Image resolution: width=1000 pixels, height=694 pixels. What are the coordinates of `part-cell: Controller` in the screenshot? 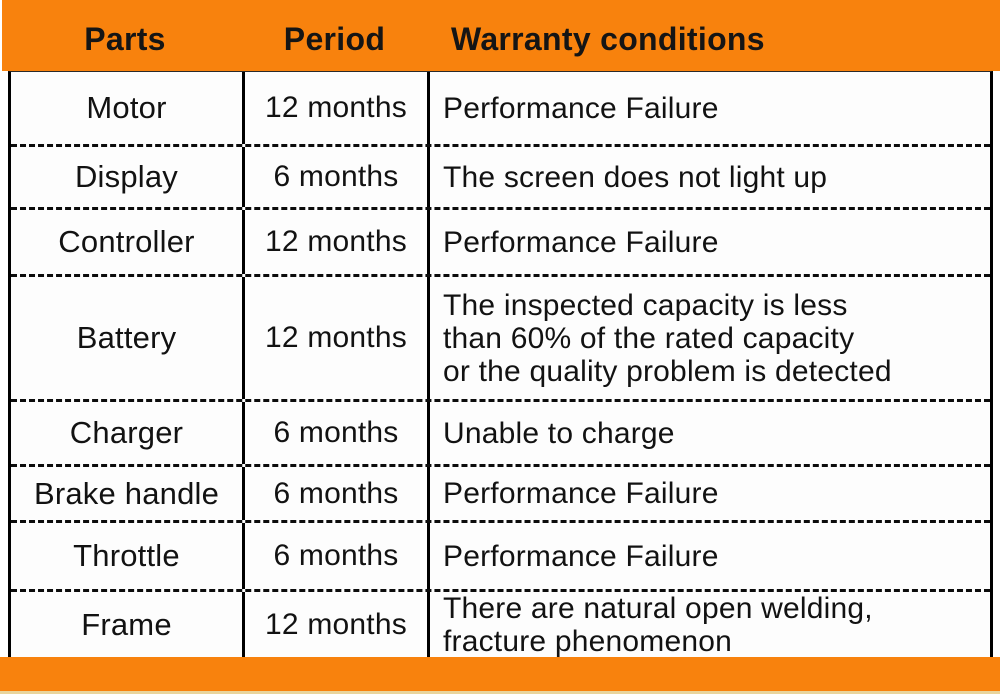 It's located at (128, 242).